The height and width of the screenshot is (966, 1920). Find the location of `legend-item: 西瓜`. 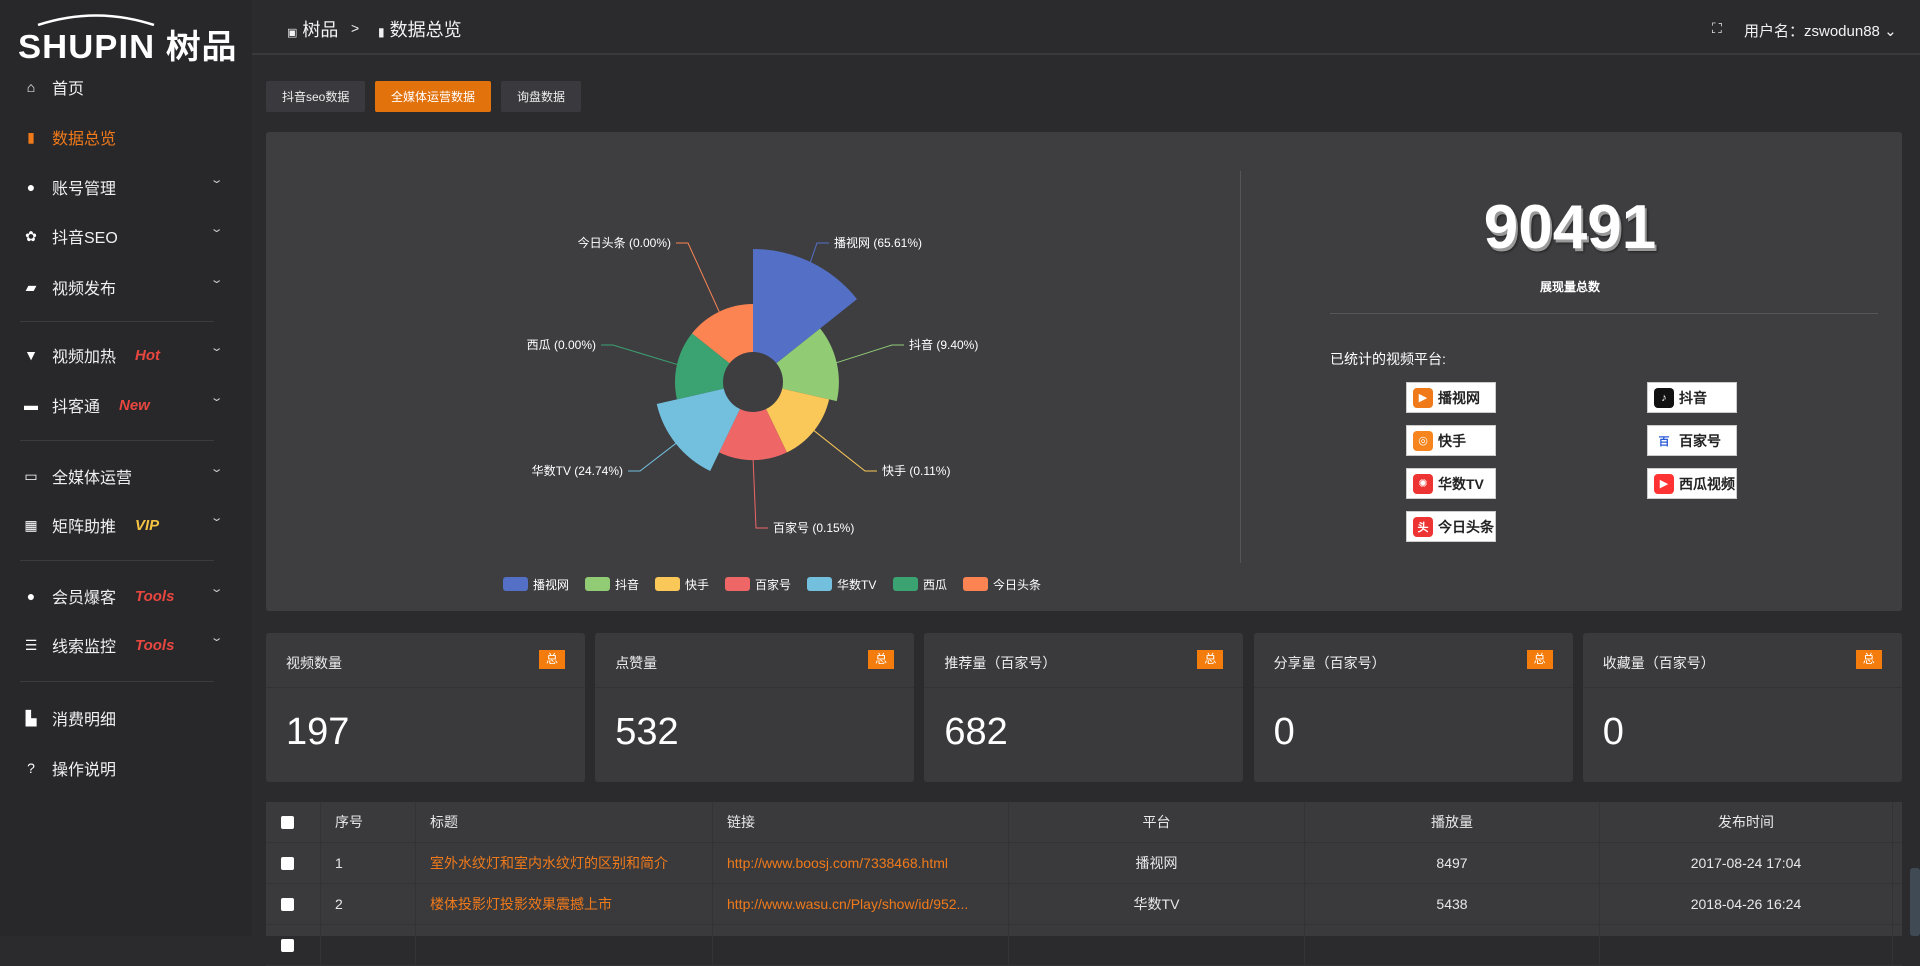

legend-item: 西瓜 is located at coordinates (920, 584).